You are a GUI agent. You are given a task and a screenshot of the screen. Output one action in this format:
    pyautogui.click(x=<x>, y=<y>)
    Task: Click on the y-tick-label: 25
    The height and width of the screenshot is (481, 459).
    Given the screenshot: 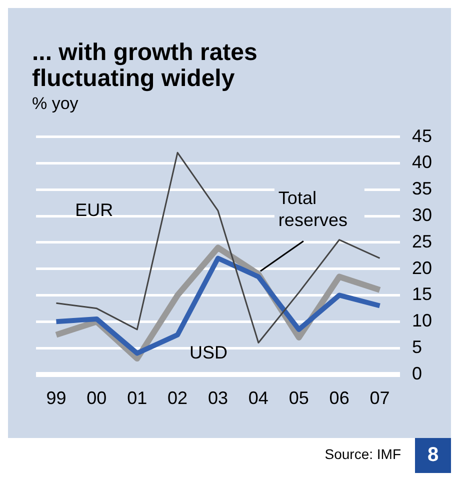 What is the action you would take?
    pyautogui.click(x=422, y=241)
    